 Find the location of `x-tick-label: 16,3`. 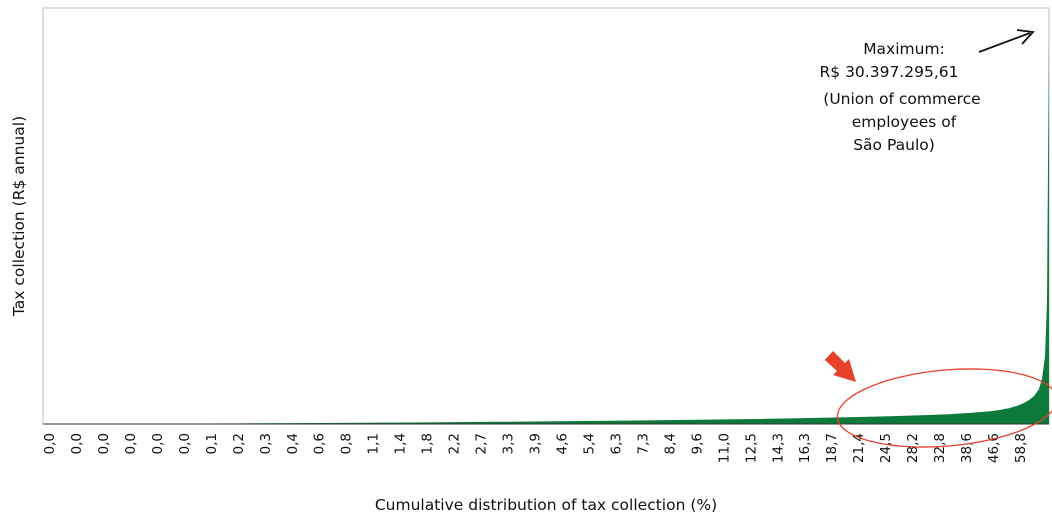

x-tick-label: 16,3 is located at coordinates (805, 448).